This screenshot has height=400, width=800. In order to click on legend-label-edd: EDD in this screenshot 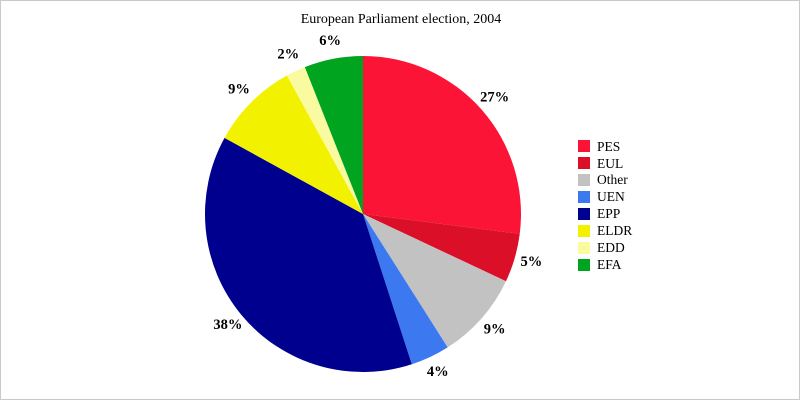, I will do `click(611, 248)`.